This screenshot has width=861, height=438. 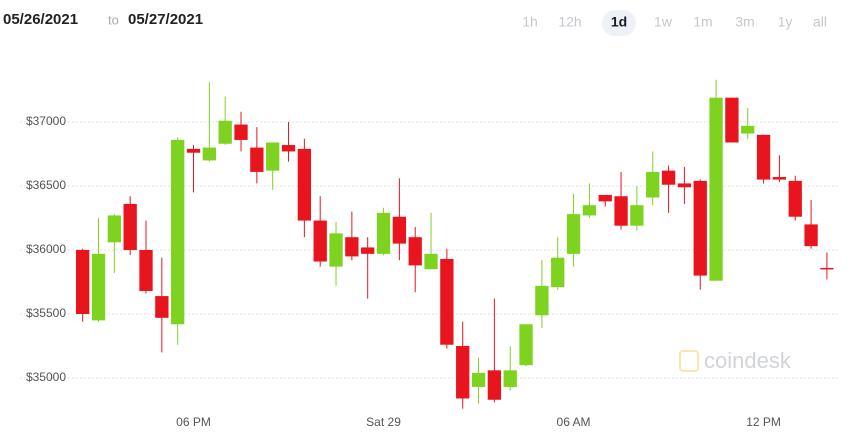 I want to click on x-tick-label: 12 PM, so click(x=763, y=422).